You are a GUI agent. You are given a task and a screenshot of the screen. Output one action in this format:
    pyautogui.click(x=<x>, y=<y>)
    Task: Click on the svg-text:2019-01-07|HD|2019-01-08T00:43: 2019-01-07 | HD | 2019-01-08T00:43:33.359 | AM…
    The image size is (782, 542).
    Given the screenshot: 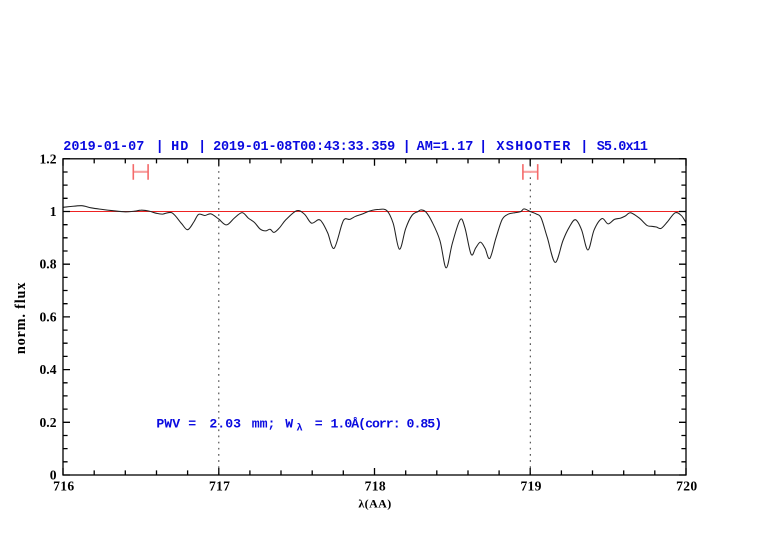 What is the action you would take?
    pyautogui.click(x=355, y=147)
    